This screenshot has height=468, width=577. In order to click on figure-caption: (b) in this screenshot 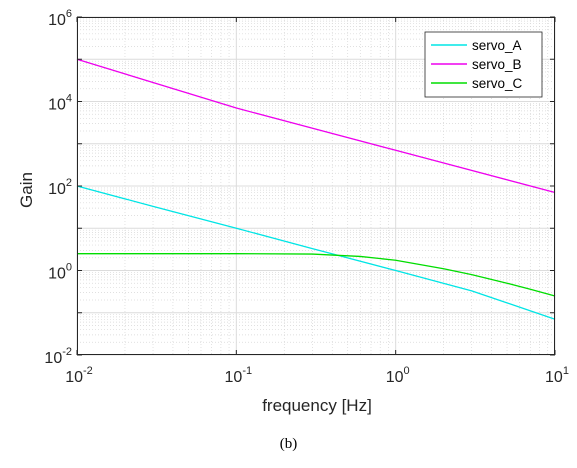, I will do `click(288, 444)`.